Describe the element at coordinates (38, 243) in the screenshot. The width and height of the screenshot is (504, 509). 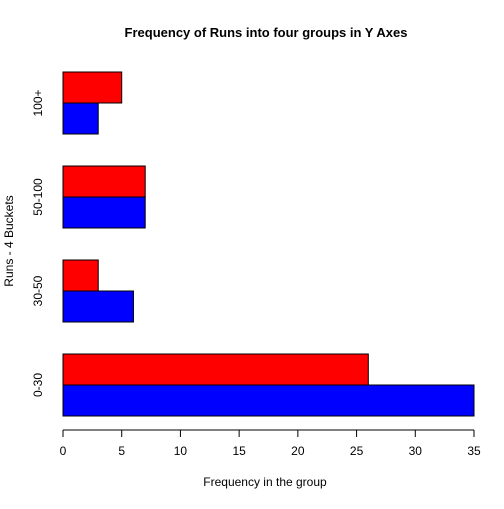
I see `y-axis: 0-30 30-50 50-100 100+` at that location.